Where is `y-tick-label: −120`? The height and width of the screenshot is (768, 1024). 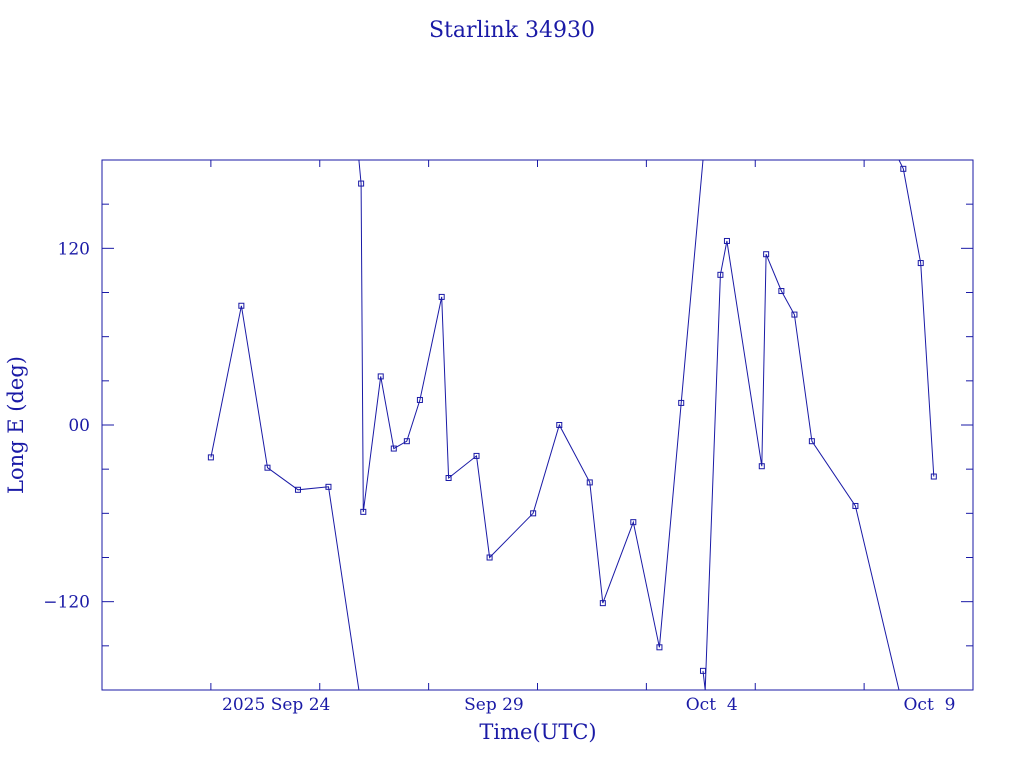 y-tick-label: −120 is located at coordinates (66, 603).